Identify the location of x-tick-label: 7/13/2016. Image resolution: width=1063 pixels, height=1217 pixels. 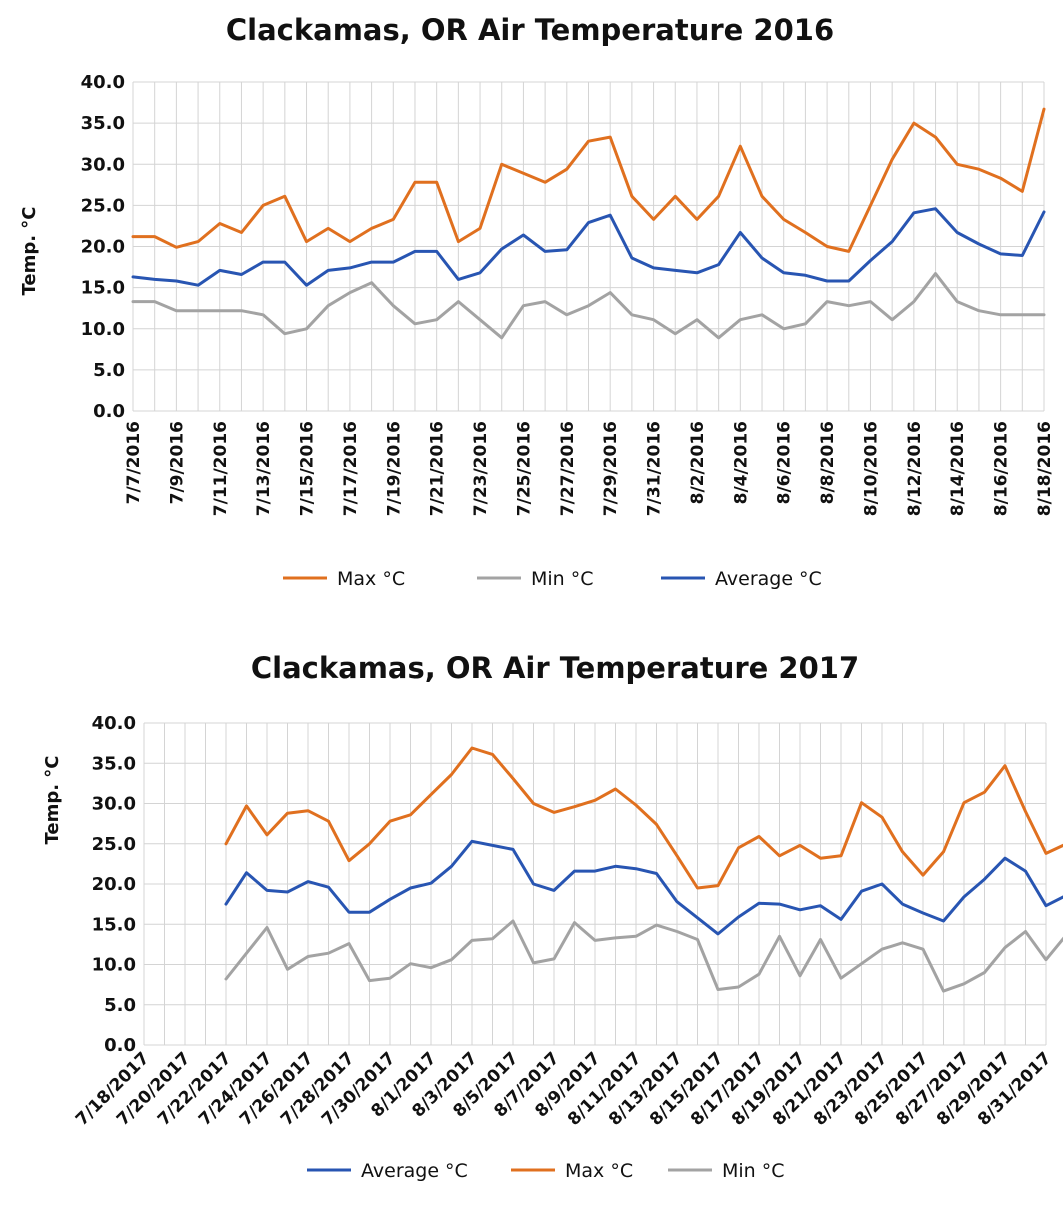
(264, 468).